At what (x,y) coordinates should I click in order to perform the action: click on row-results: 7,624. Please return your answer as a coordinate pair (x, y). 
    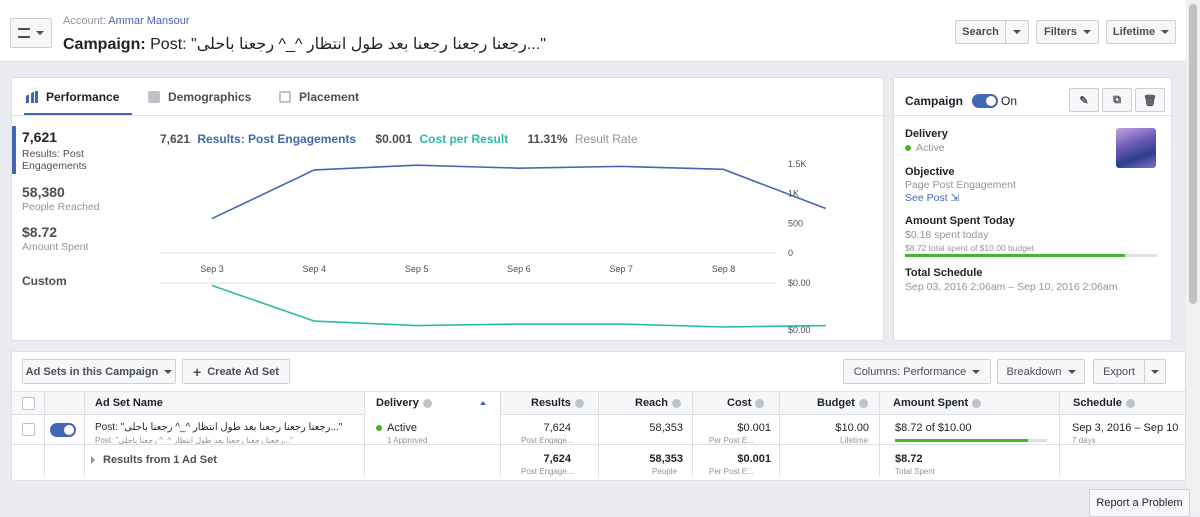
    Looking at the image, I should click on (557, 428).